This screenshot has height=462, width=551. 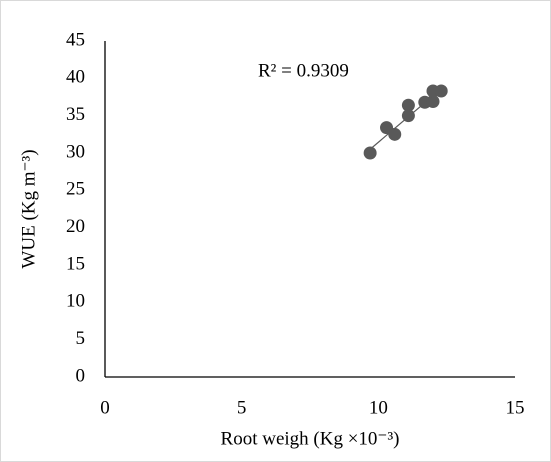 What do you see at coordinates (81, 375) in the screenshot?
I see `y-tick-label: 0` at bounding box center [81, 375].